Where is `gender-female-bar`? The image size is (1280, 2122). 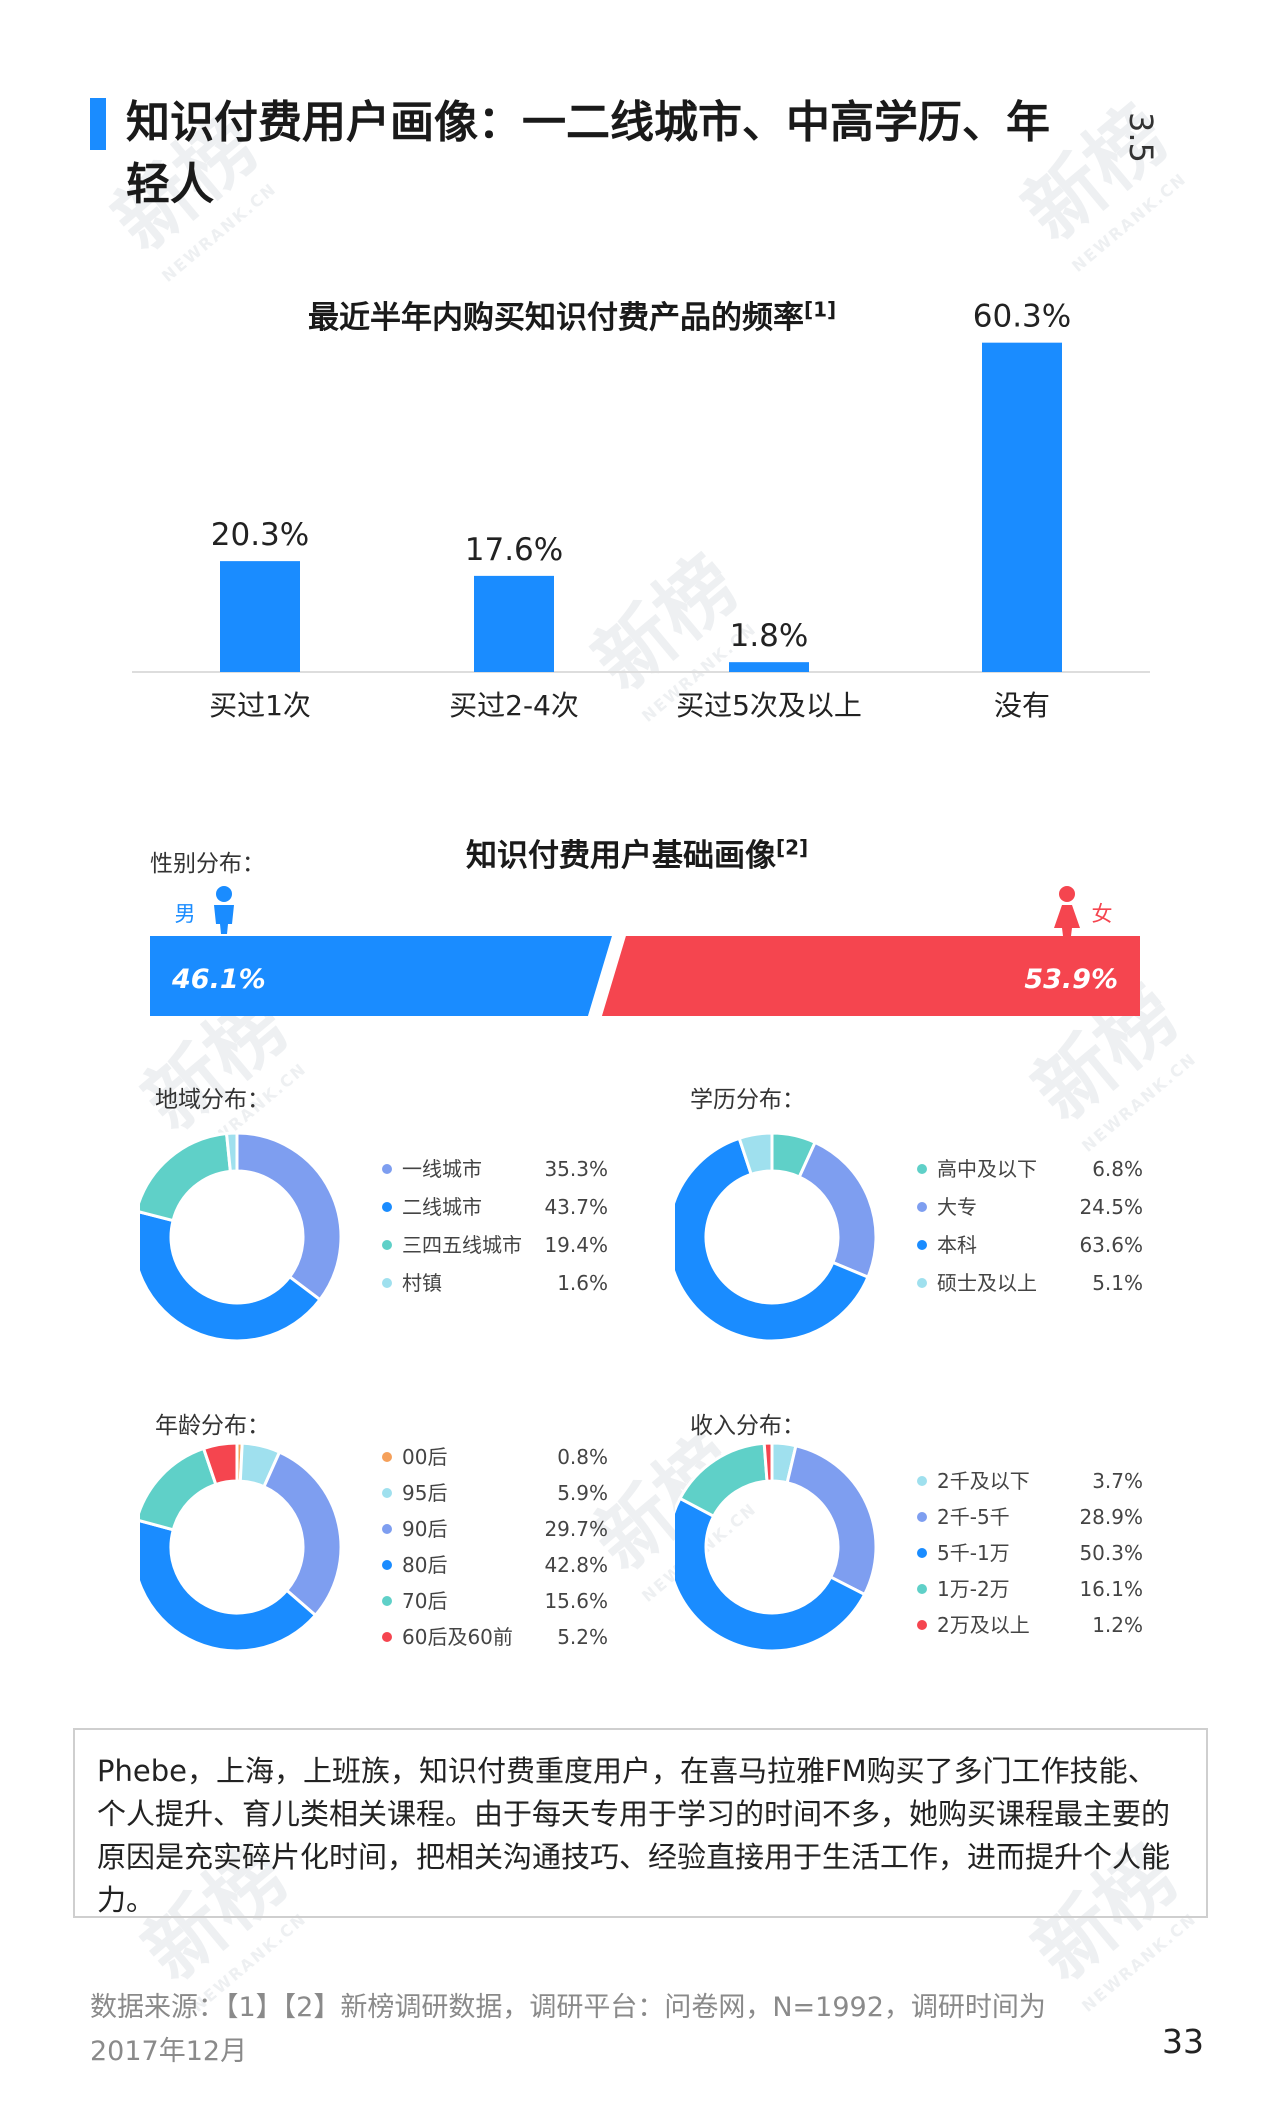 gender-female-bar is located at coordinates (870, 976).